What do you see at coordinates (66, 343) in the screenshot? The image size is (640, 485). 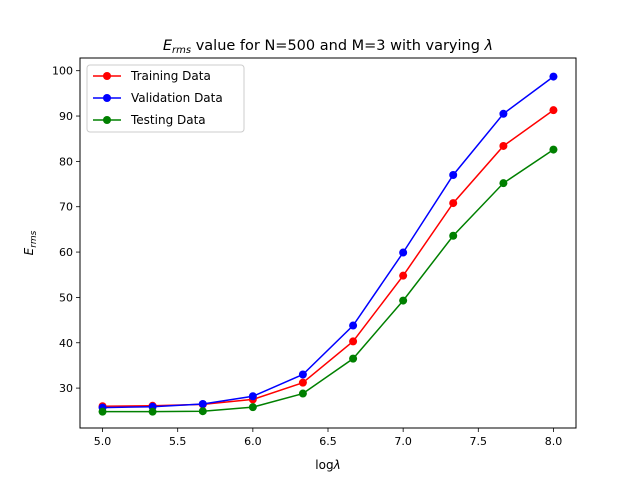 I see `y-tick-label: 40` at bounding box center [66, 343].